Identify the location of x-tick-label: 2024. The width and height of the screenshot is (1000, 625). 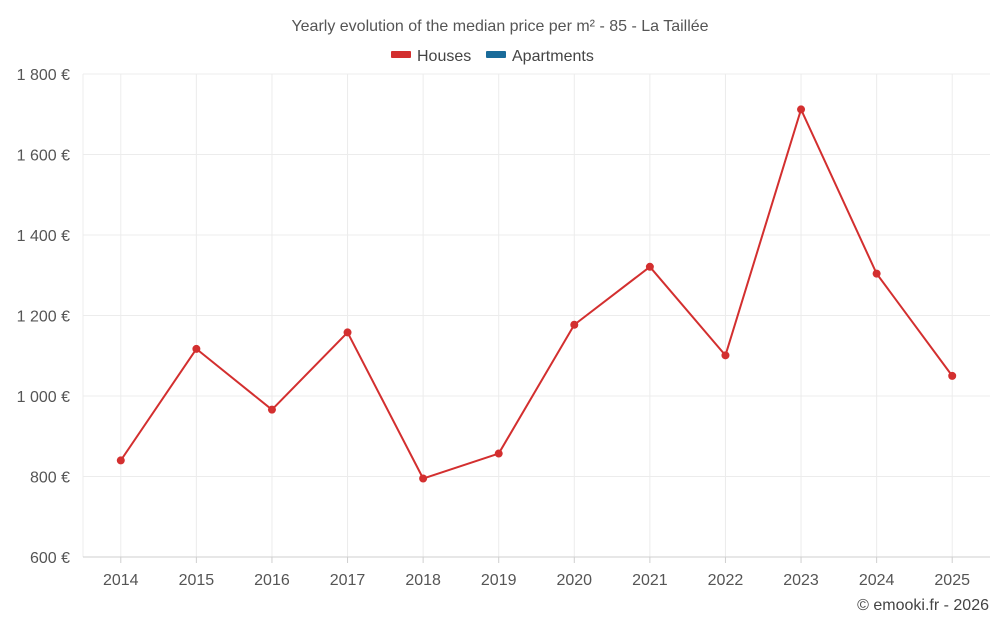
(877, 580).